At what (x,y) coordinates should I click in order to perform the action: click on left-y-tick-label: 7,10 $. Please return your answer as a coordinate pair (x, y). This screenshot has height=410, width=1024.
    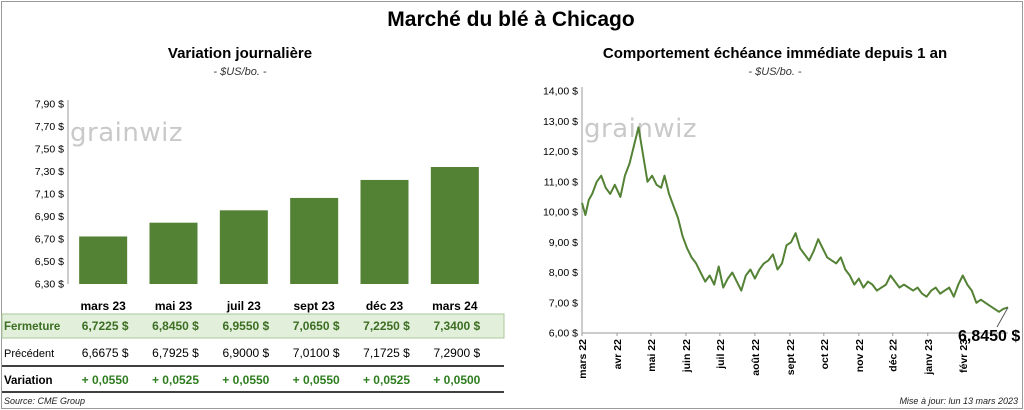
    Looking at the image, I should click on (49, 195).